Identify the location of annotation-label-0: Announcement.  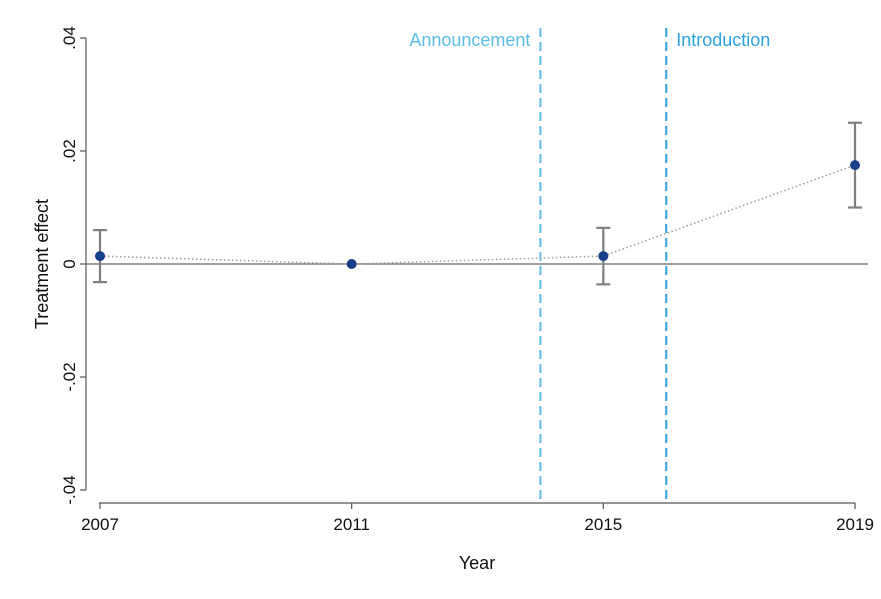
(469, 40).